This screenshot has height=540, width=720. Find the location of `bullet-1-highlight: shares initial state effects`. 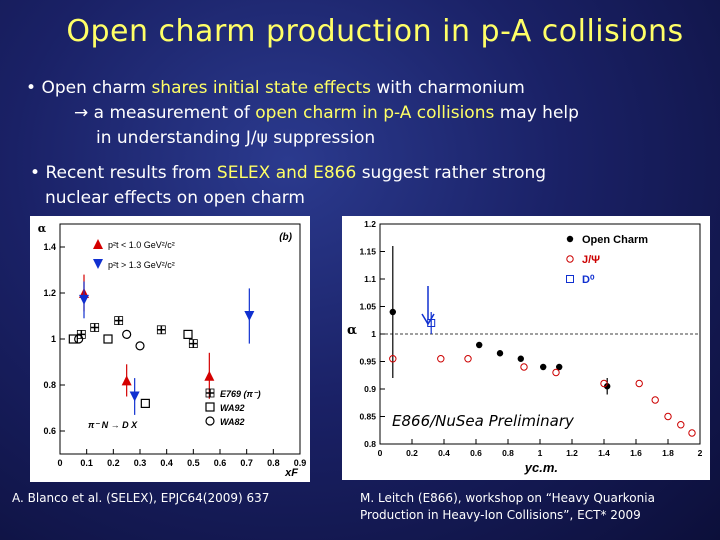

bullet-1-highlight: shares initial state effects is located at coordinates (261, 88).